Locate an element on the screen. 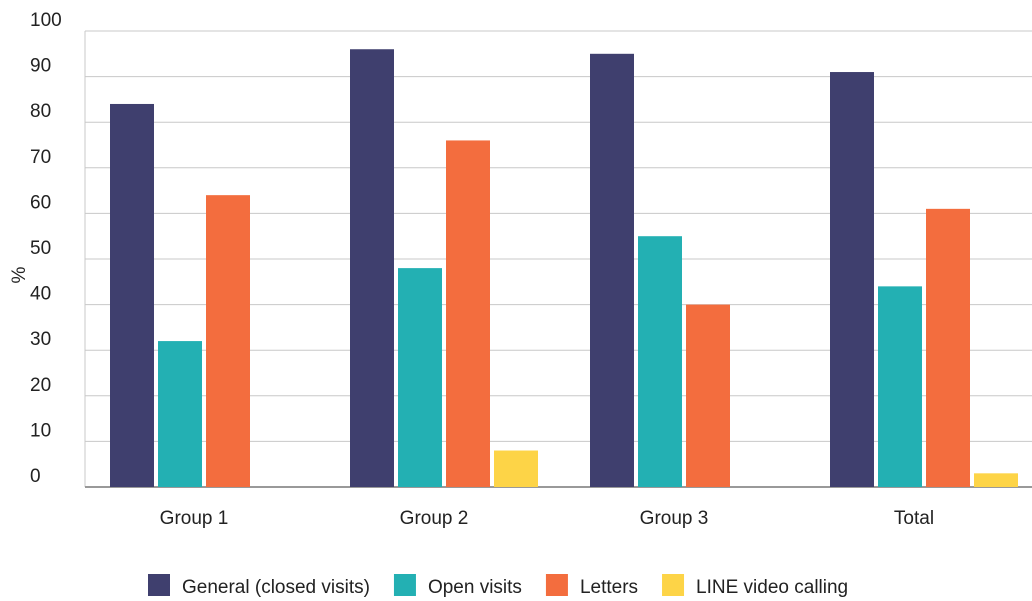 This screenshot has height=601, width=1032. y-tick-label: 80 is located at coordinates (40, 111).